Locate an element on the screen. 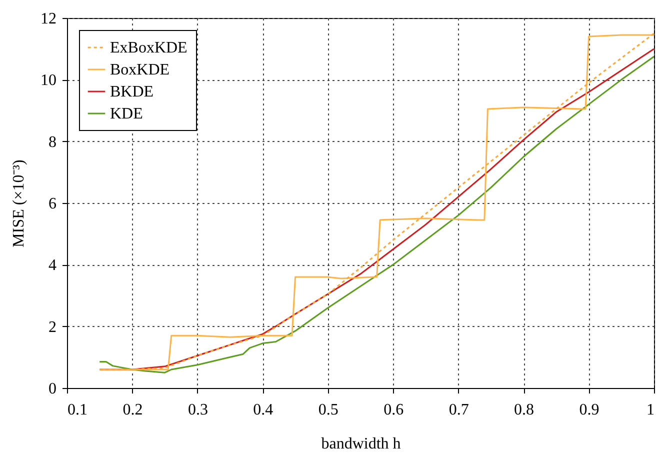 The width and height of the screenshot is (669, 475). x-axis-title: bandwidth h is located at coordinates (361, 444).